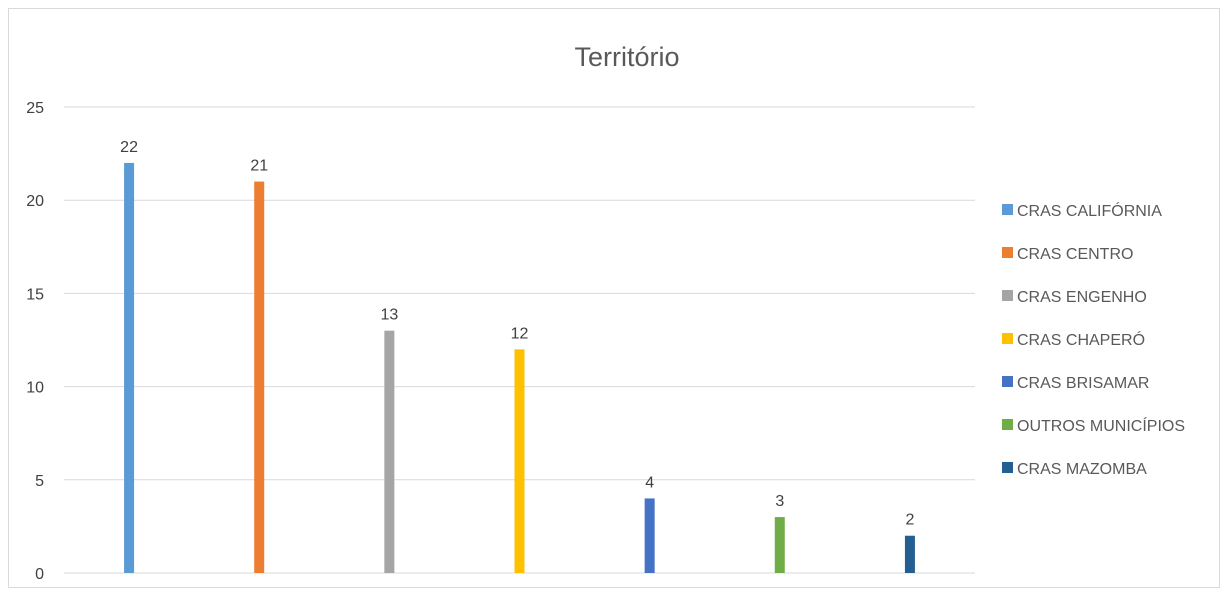 This screenshot has height=594, width=1229. Describe the element at coordinates (626, 57) in the screenshot. I see `chart-title: Território` at that location.